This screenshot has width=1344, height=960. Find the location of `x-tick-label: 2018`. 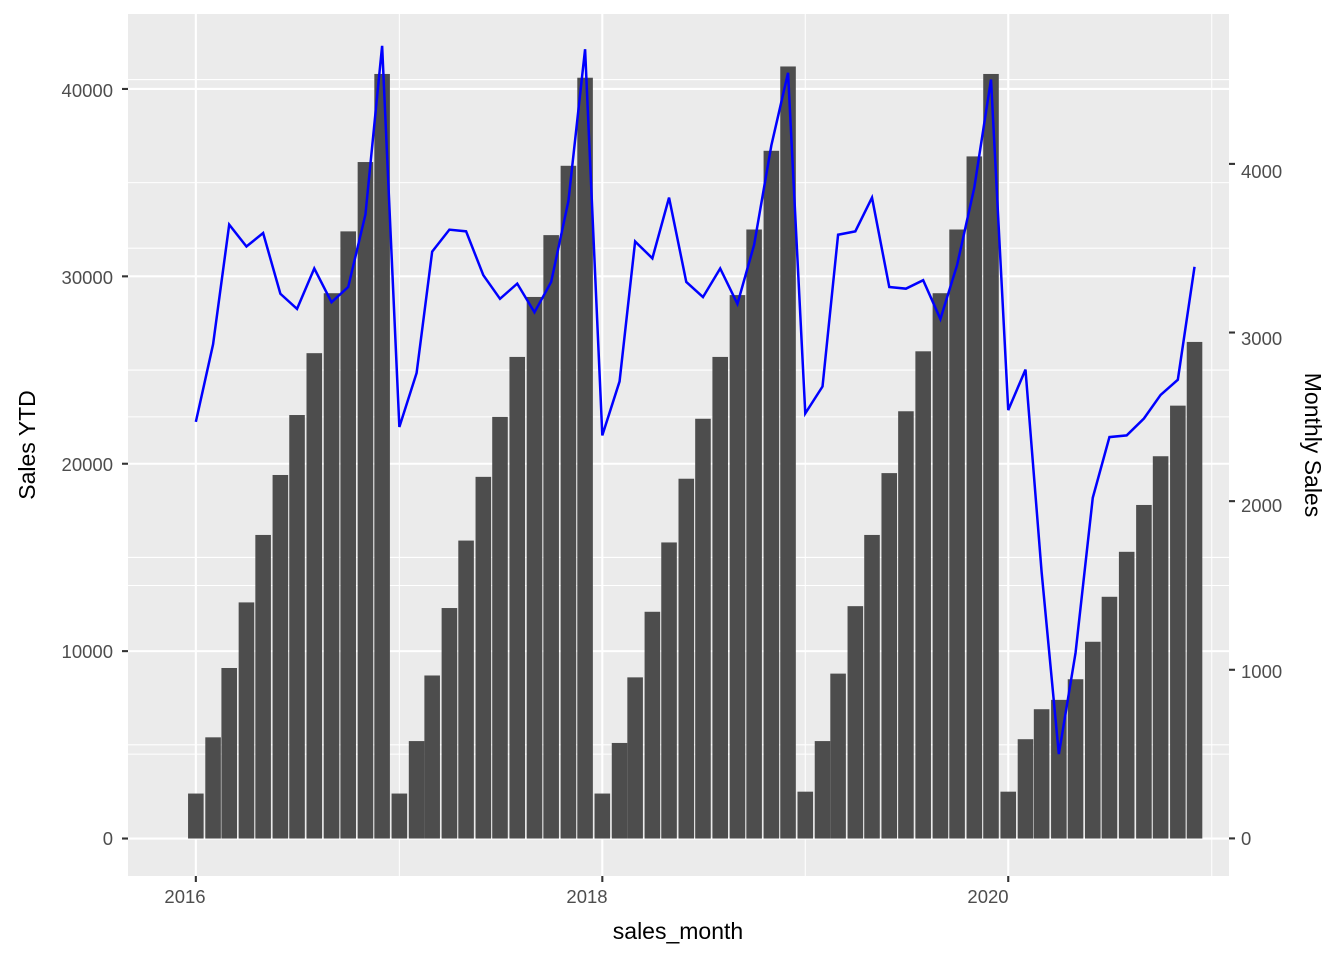

x-tick-label: 2018 is located at coordinates (586, 896).